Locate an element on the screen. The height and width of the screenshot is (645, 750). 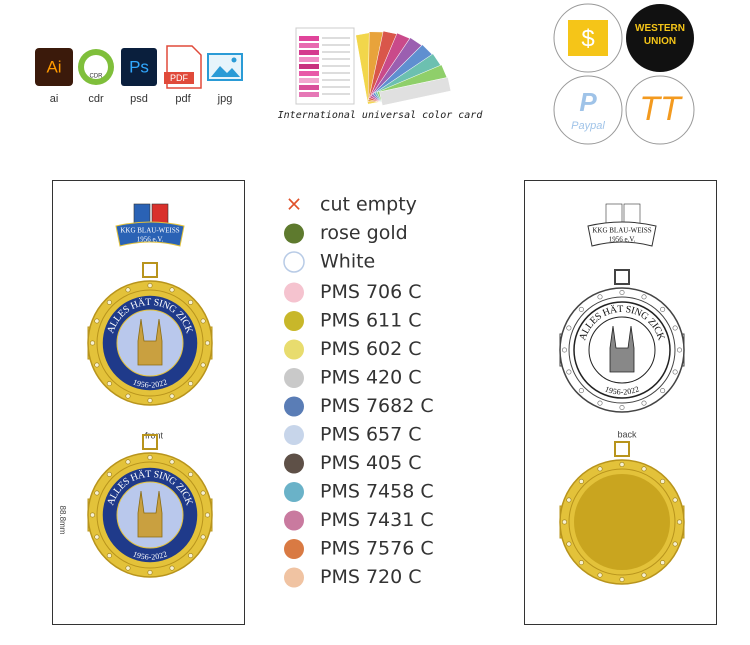
legend-label: rose gold is located at coordinates (364, 233).